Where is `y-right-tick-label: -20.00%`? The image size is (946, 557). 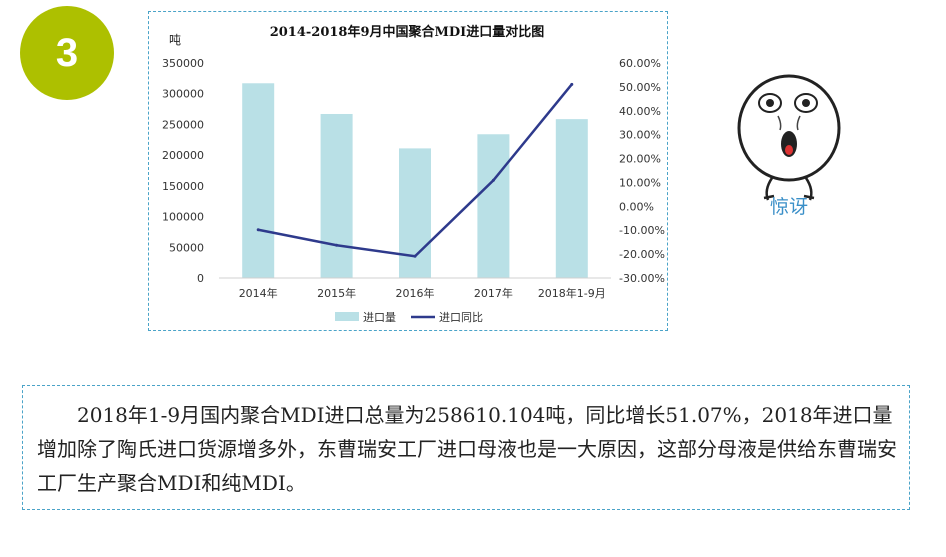
y-right-tick-label: -20.00% is located at coordinates (642, 254).